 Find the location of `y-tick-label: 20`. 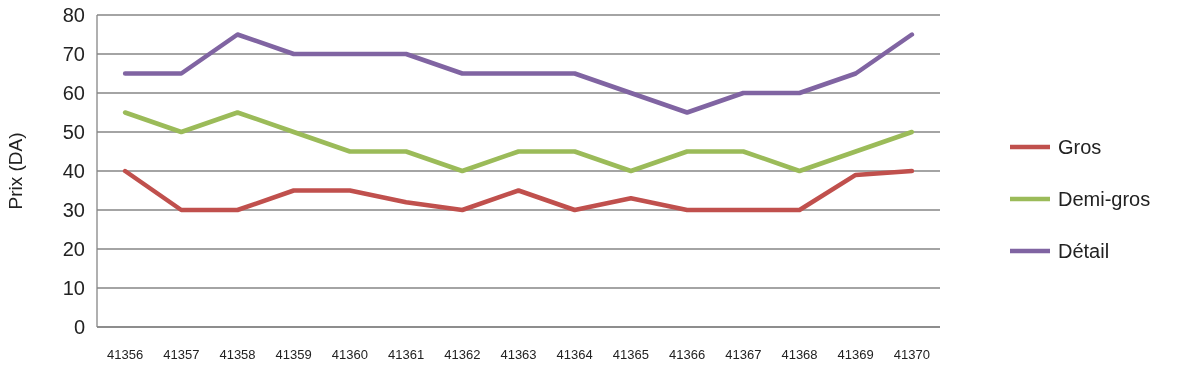

y-tick-label: 20 is located at coordinates (73, 249).